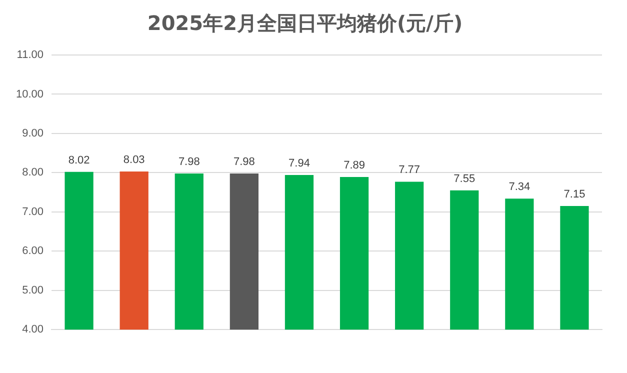  Describe the element at coordinates (30, 94) in the screenshot. I see `y-tick-label: 10.00` at that location.